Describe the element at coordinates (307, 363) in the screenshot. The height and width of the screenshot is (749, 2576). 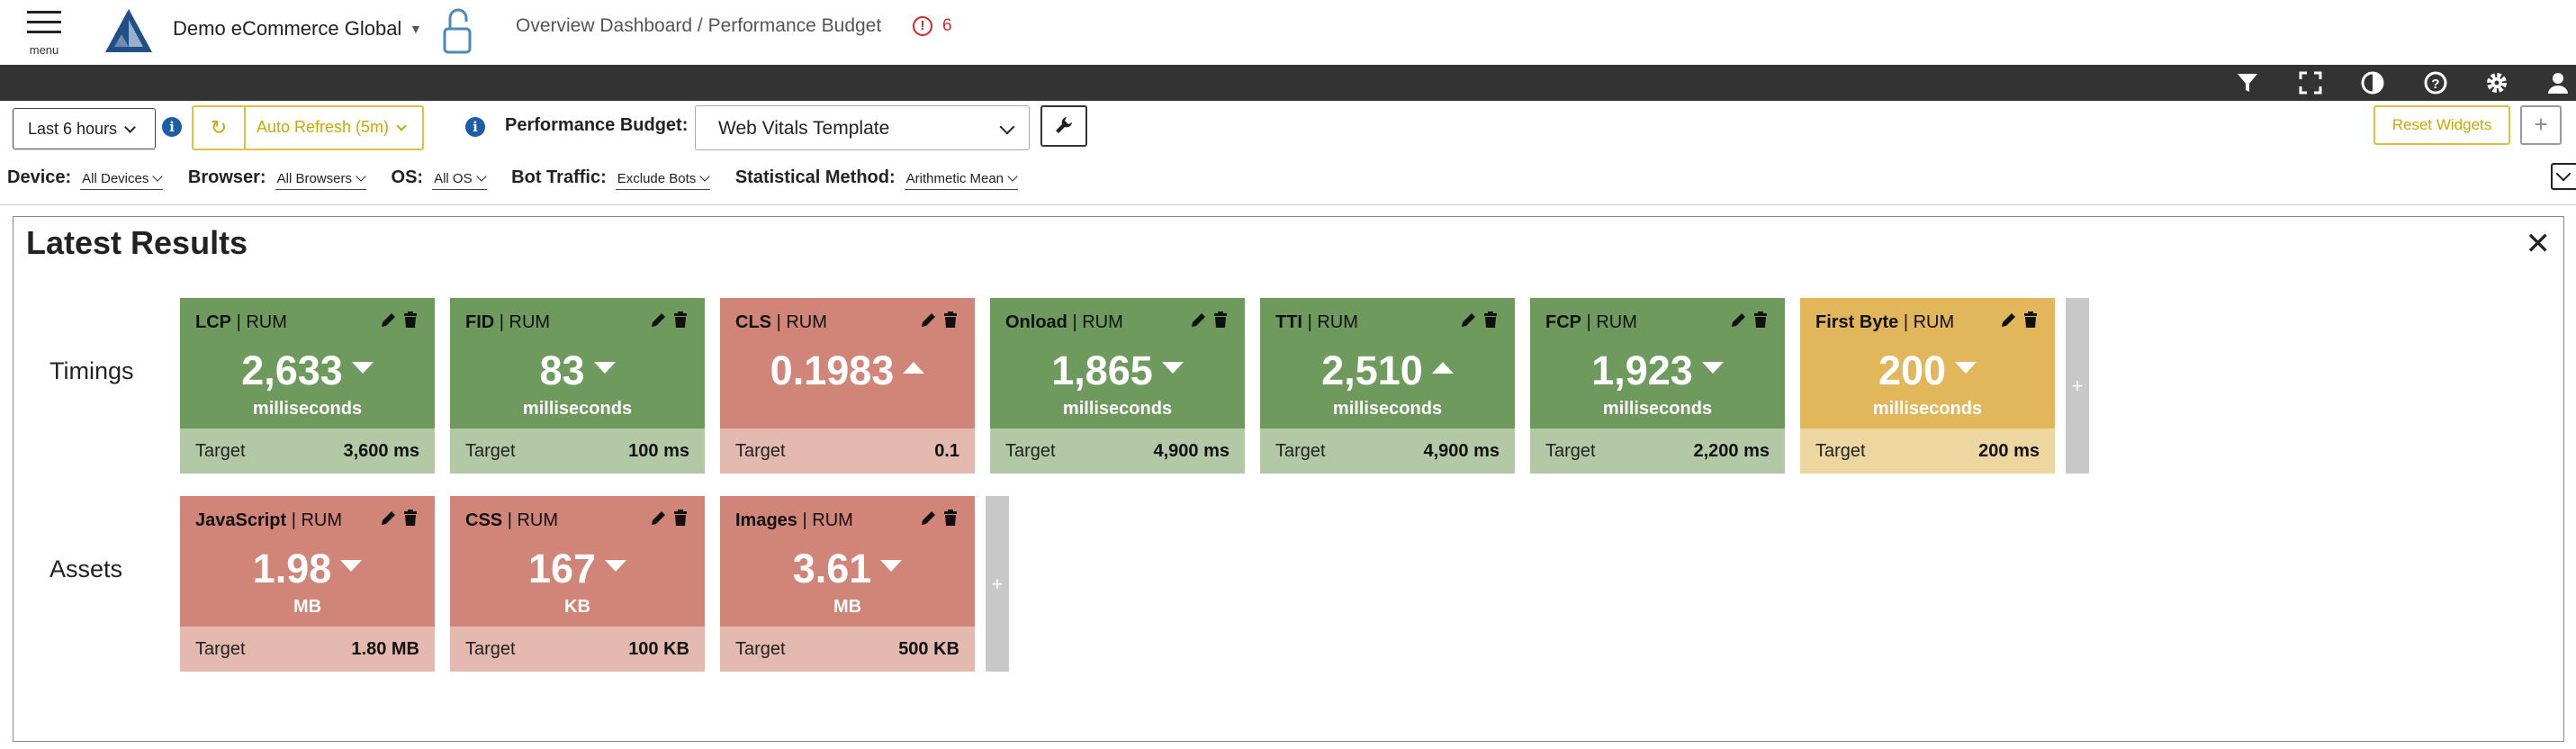
I see `metric-card-top: LCP | RUM 2,633 milliseconds` at that location.